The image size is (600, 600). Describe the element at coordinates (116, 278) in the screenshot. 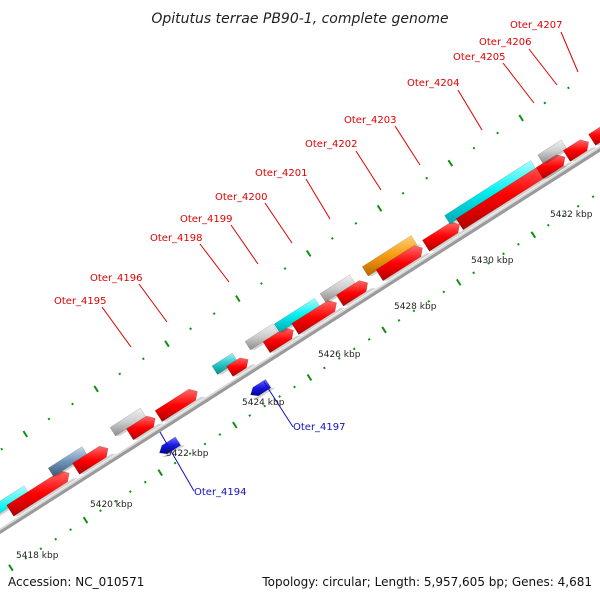

I see `gene-label-oter-4196: Oter_4196` at that location.